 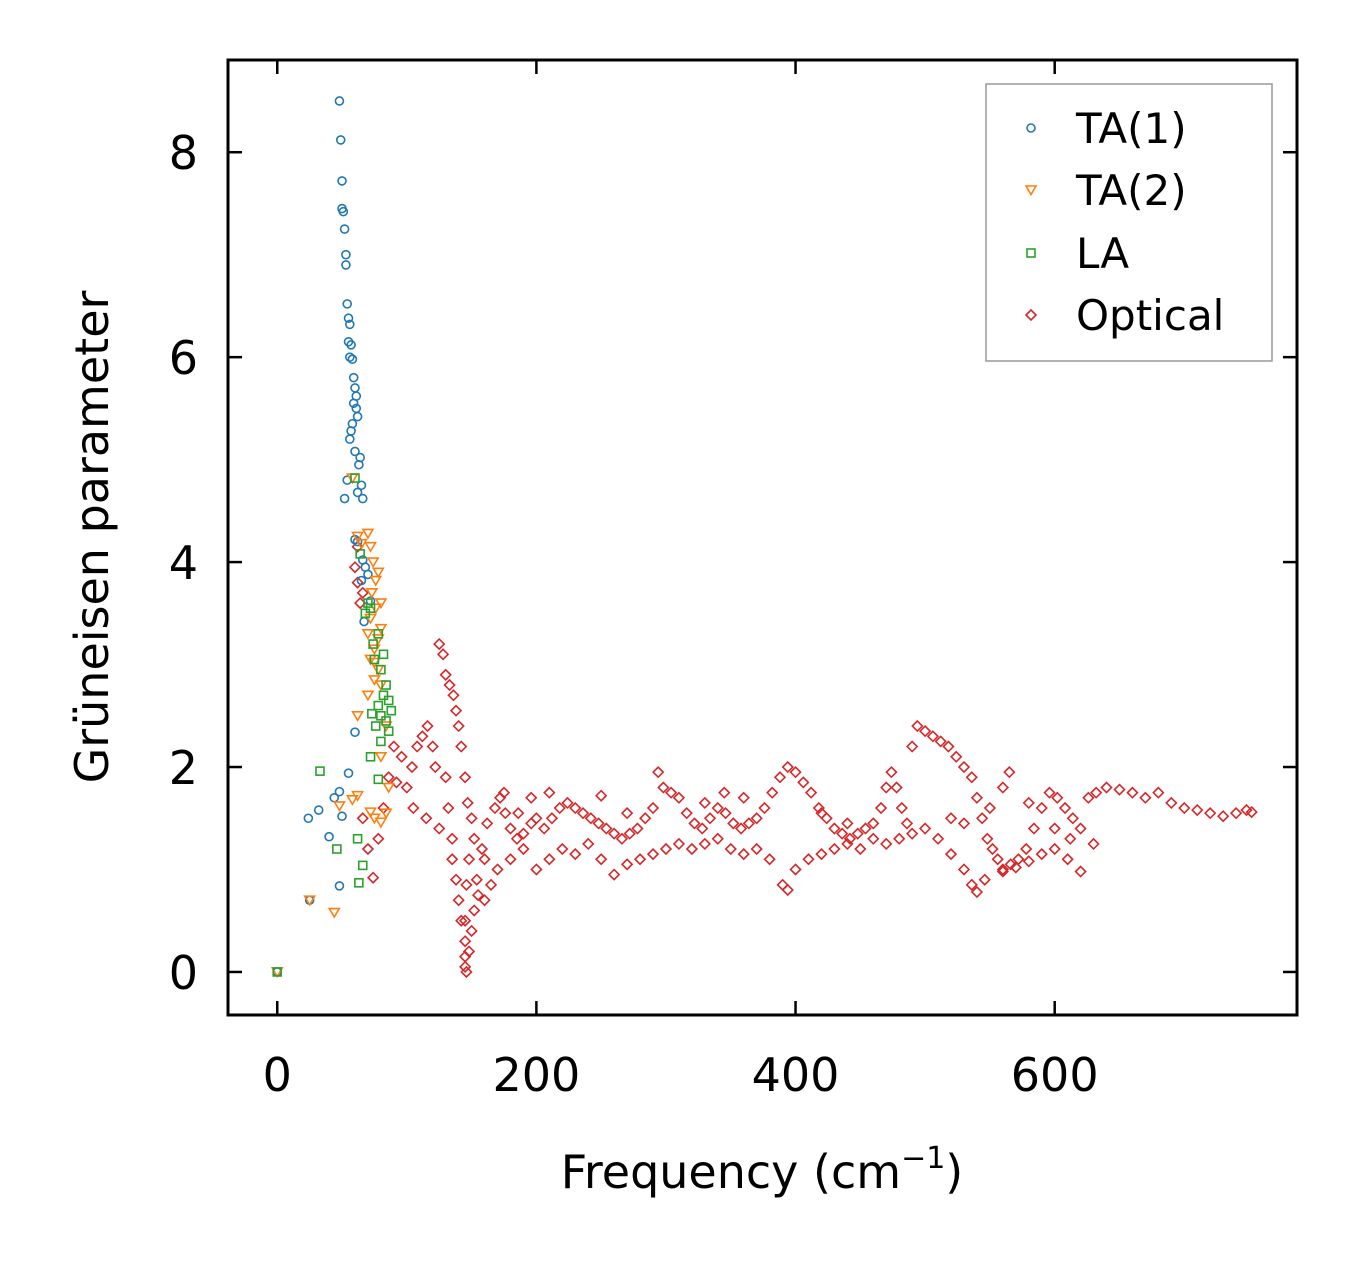 What do you see at coordinates (1031, 222) in the screenshot?
I see `legend-markers` at bounding box center [1031, 222].